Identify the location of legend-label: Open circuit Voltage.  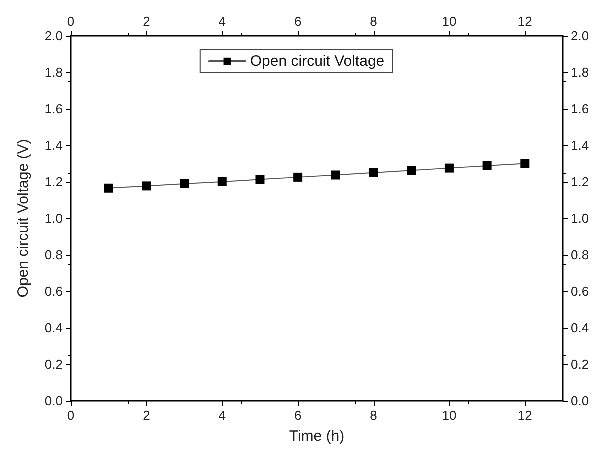
(317, 61).